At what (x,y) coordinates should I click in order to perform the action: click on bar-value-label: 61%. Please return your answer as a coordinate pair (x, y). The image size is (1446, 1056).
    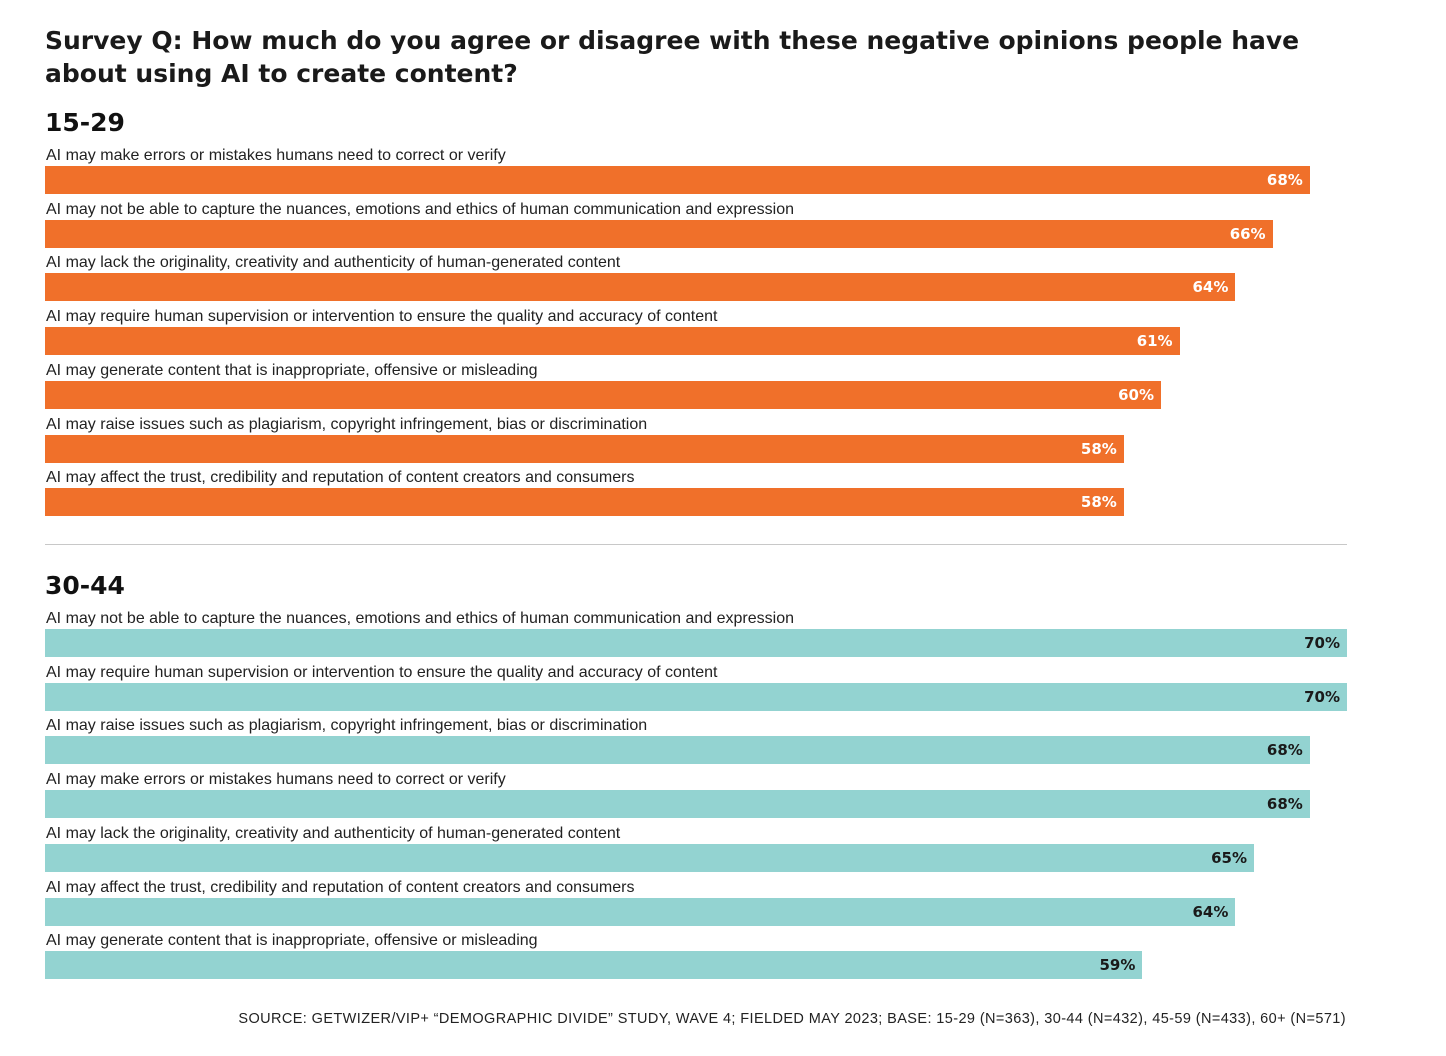
    Looking at the image, I should click on (1154, 341).